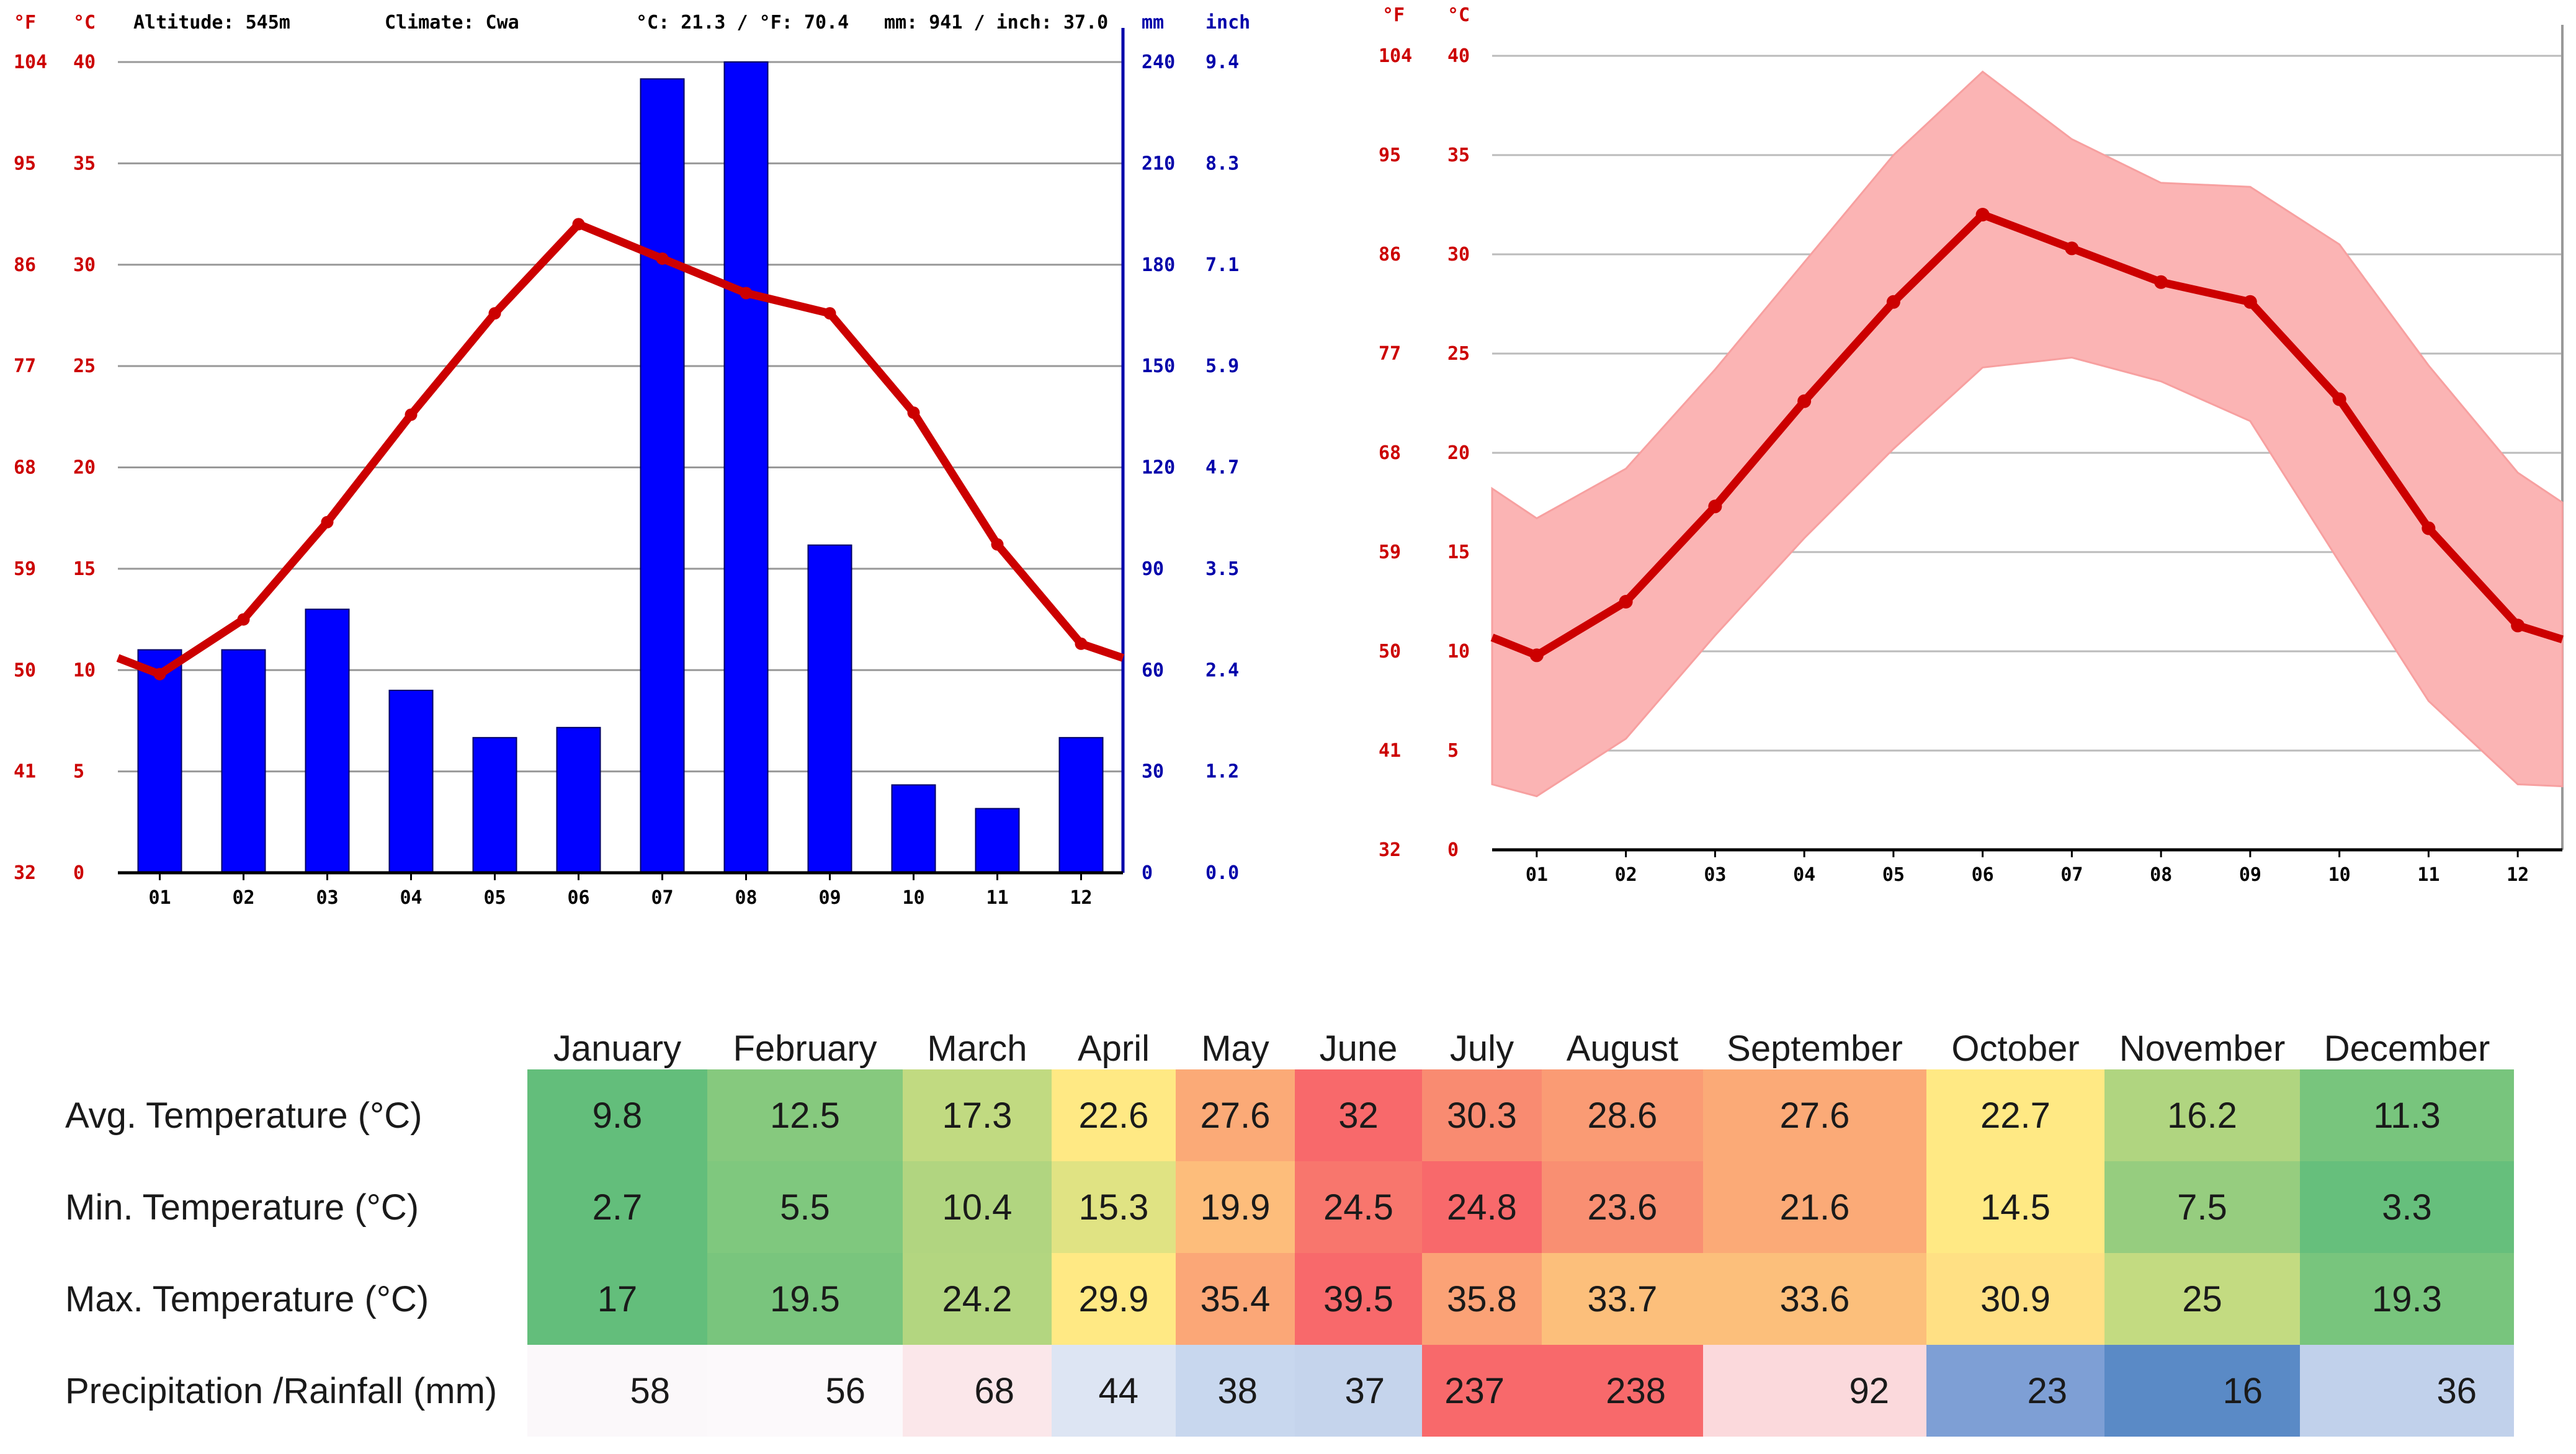  Describe the element at coordinates (620, 449) in the screenshot. I see `temperature-line` at that location.